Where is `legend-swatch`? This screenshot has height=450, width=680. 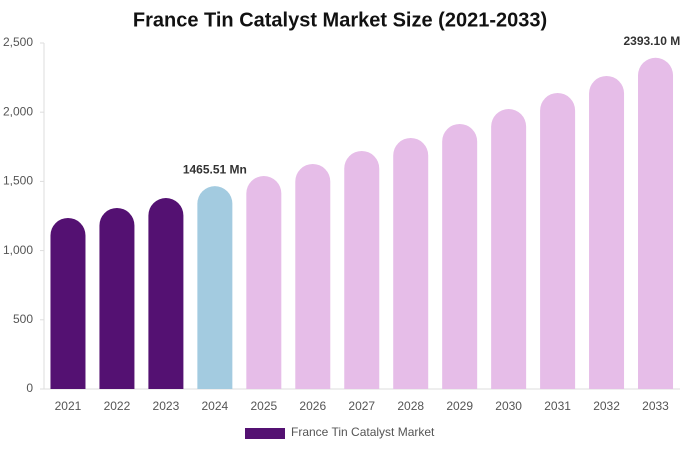
legend-swatch is located at coordinates (265, 433).